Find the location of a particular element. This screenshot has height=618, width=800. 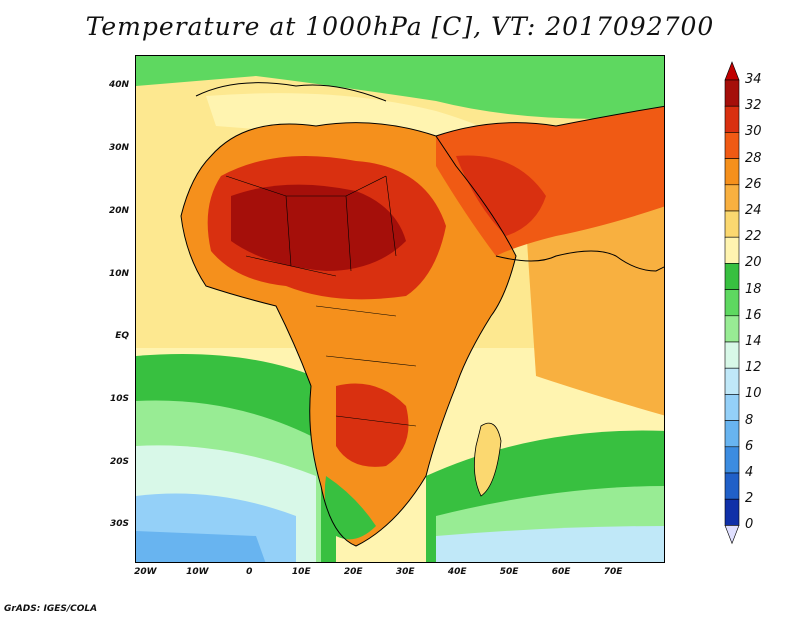

lon-tick-label: 10E is located at coordinates (301, 572).